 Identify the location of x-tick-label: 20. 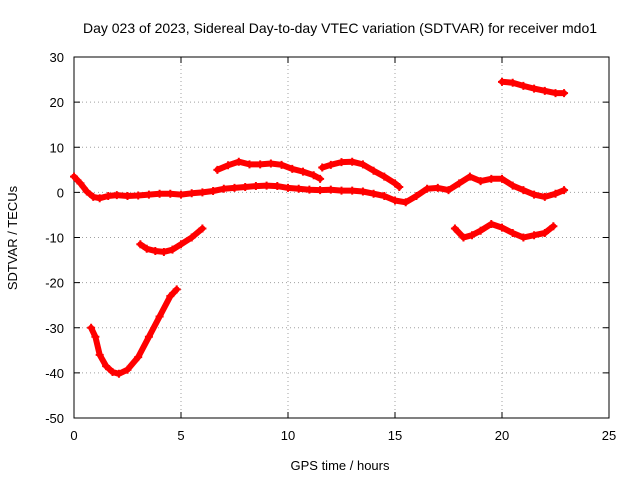
(502, 435).